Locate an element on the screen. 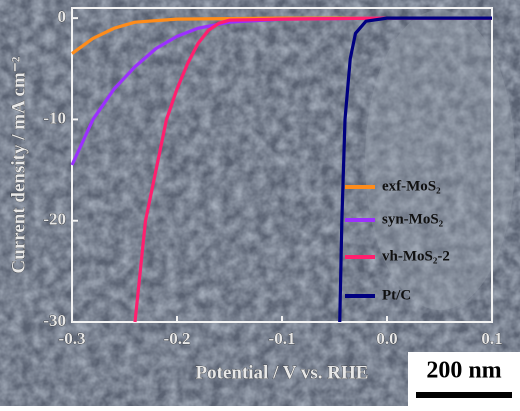  x-tick-label: -0.1 is located at coordinates (282, 338).